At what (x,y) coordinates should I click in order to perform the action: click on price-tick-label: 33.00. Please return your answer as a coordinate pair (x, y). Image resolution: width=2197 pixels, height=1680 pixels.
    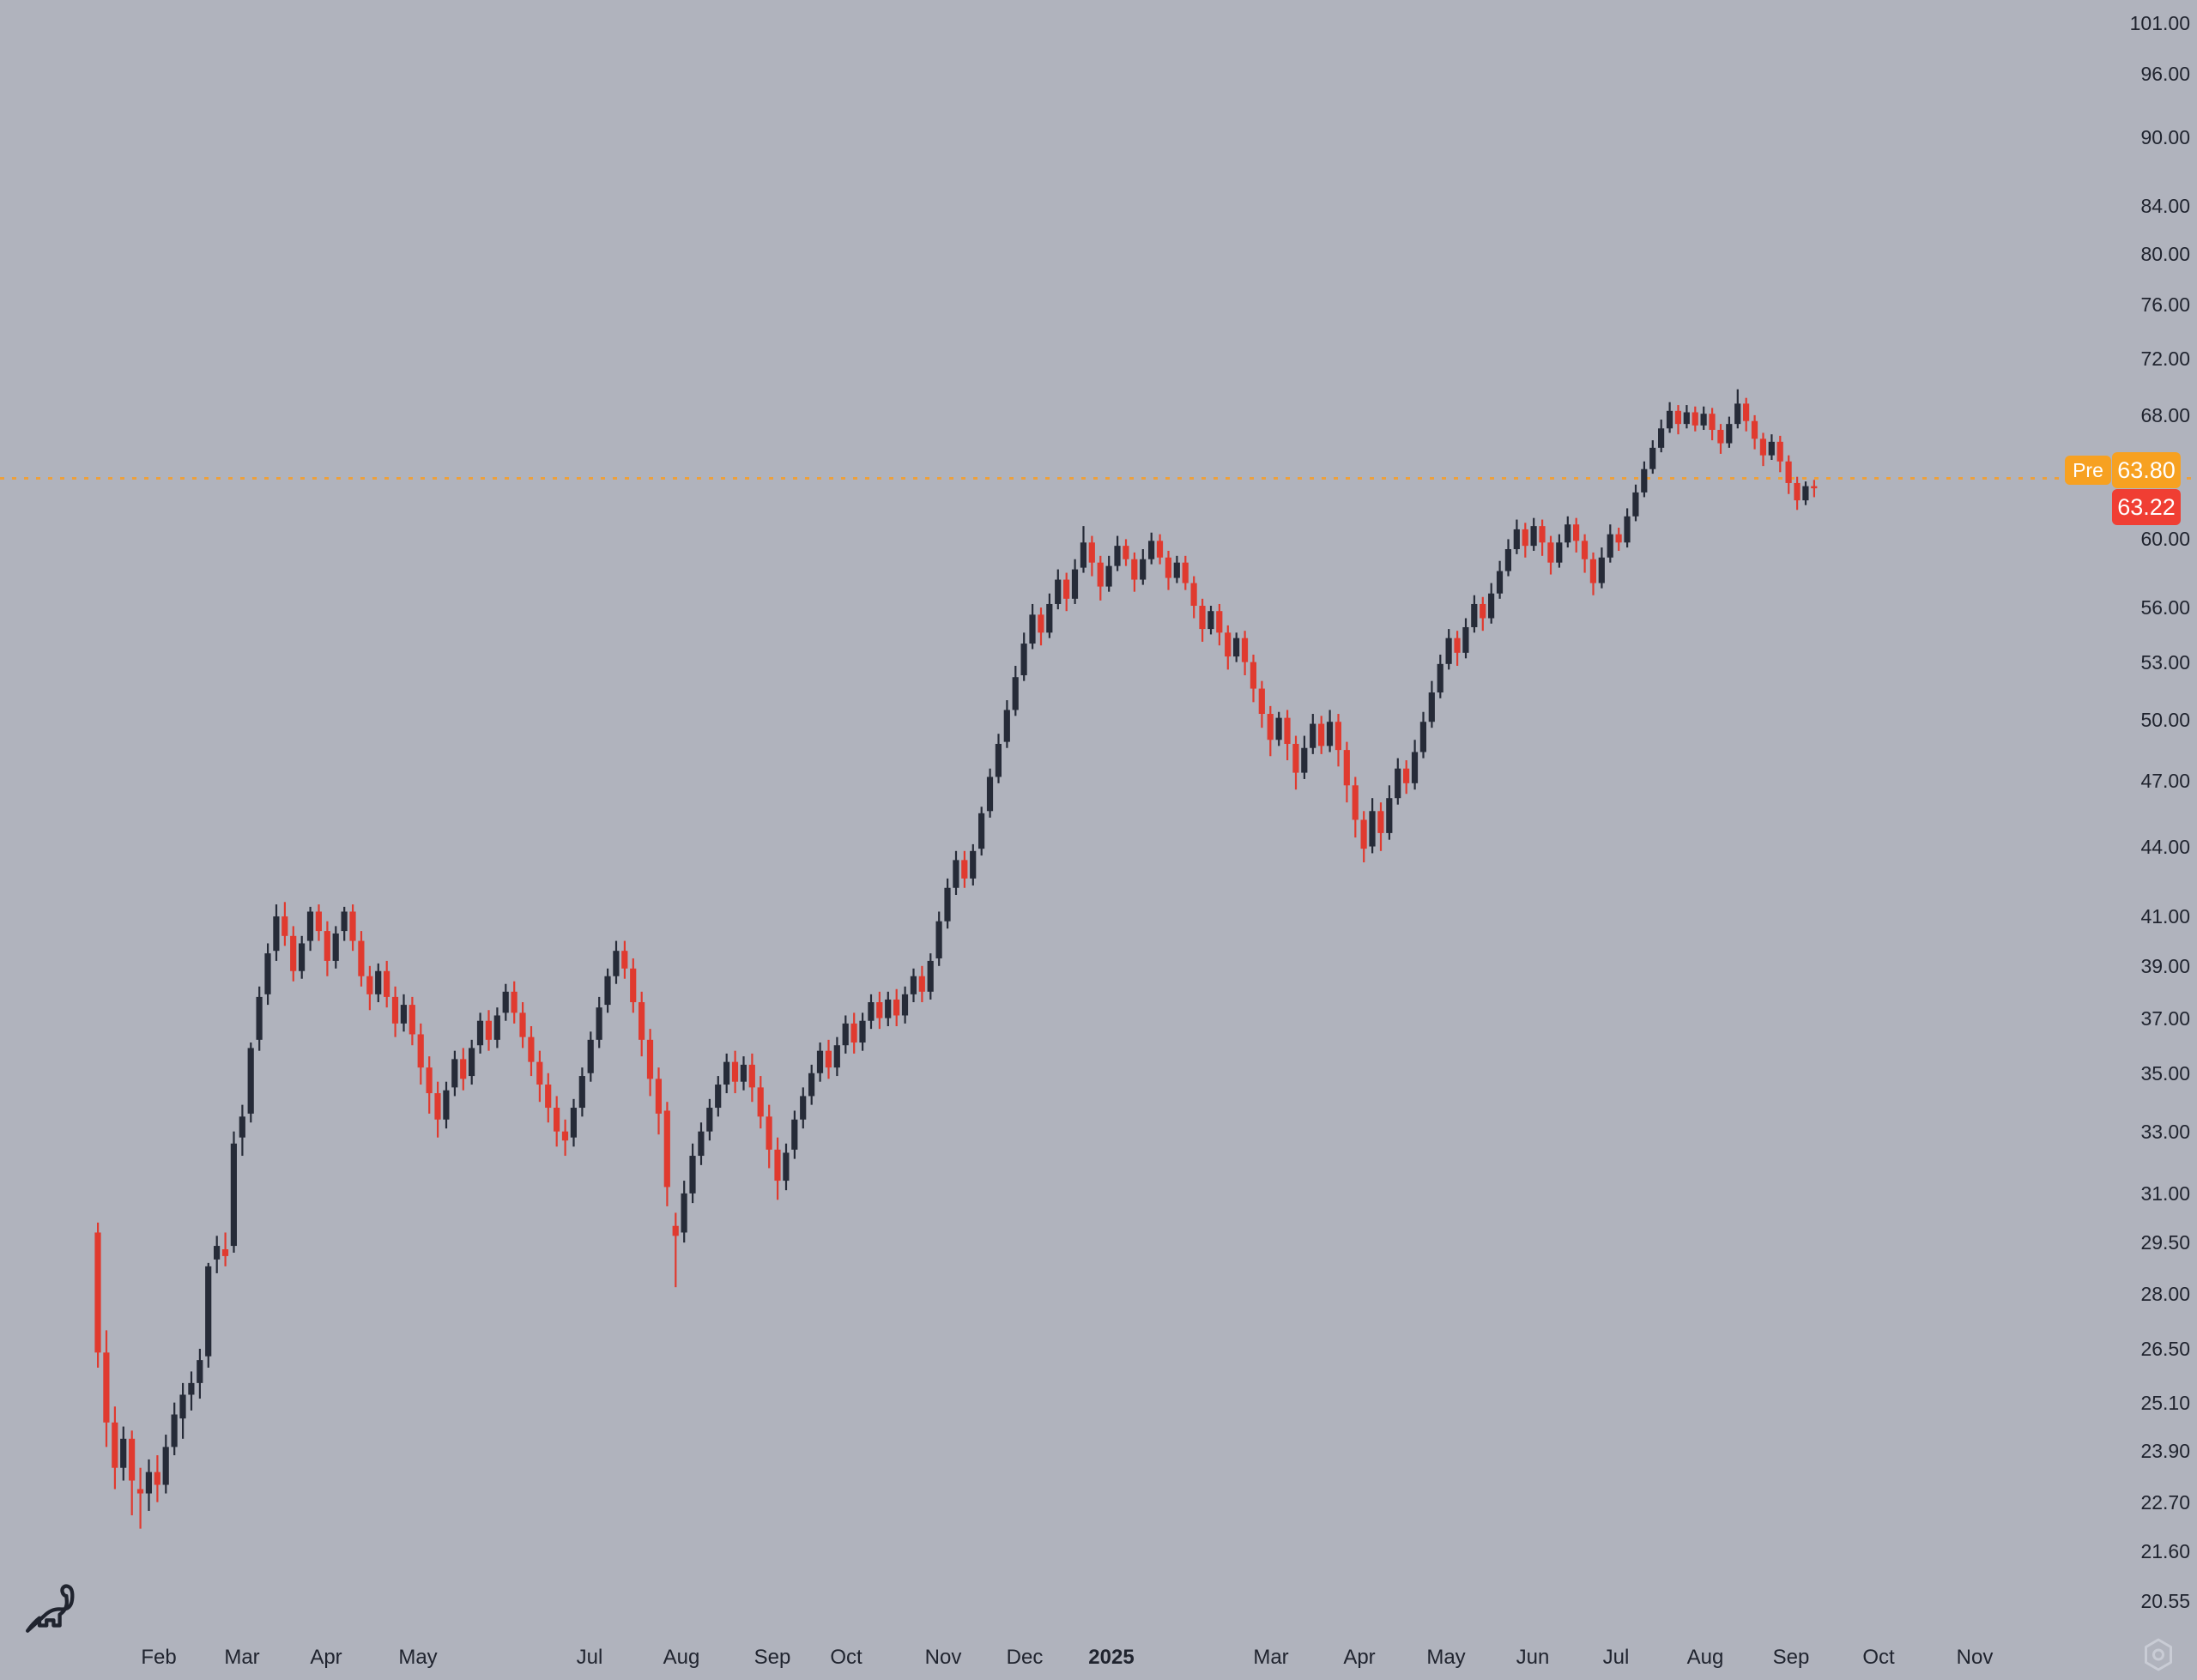
    Looking at the image, I should click on (2165, 1132).